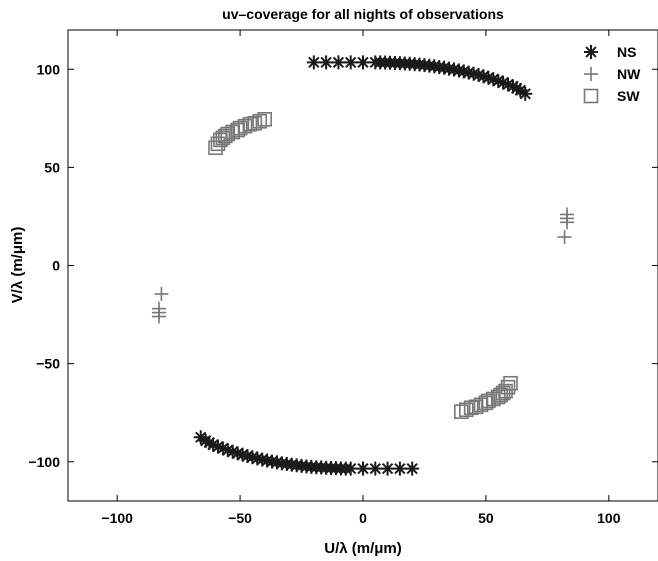 This screenshot has width=658, height=561. I want to click on legend-item-nw: NW, so click(612, 74).